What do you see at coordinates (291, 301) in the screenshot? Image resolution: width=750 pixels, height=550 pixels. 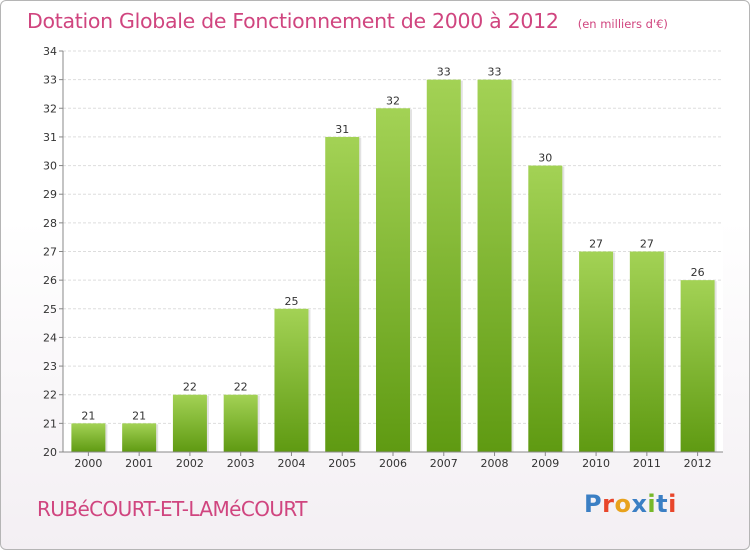 I see `bar-value-label: 25` at bounding box center [291, 301].